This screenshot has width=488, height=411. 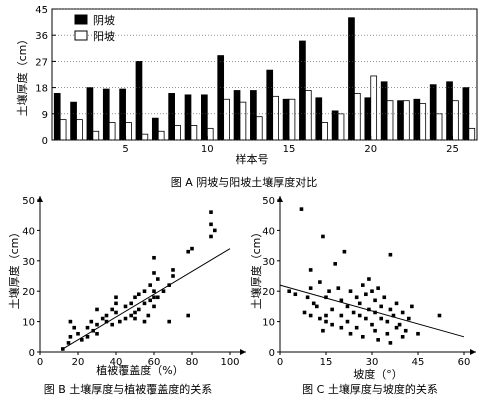 I want to click on chart-b-ylabel: 土壤厚度（cm）, so click(x=14, y=268).